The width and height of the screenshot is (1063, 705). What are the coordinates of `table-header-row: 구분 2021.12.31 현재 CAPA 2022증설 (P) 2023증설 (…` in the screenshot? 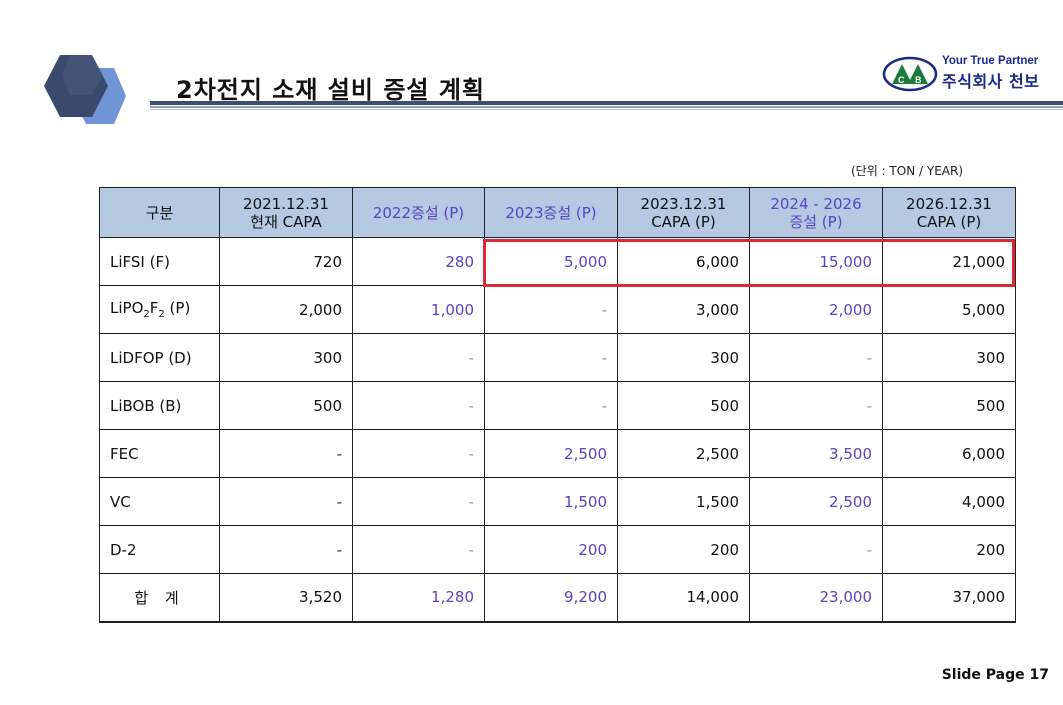 It's located at (557, 212).